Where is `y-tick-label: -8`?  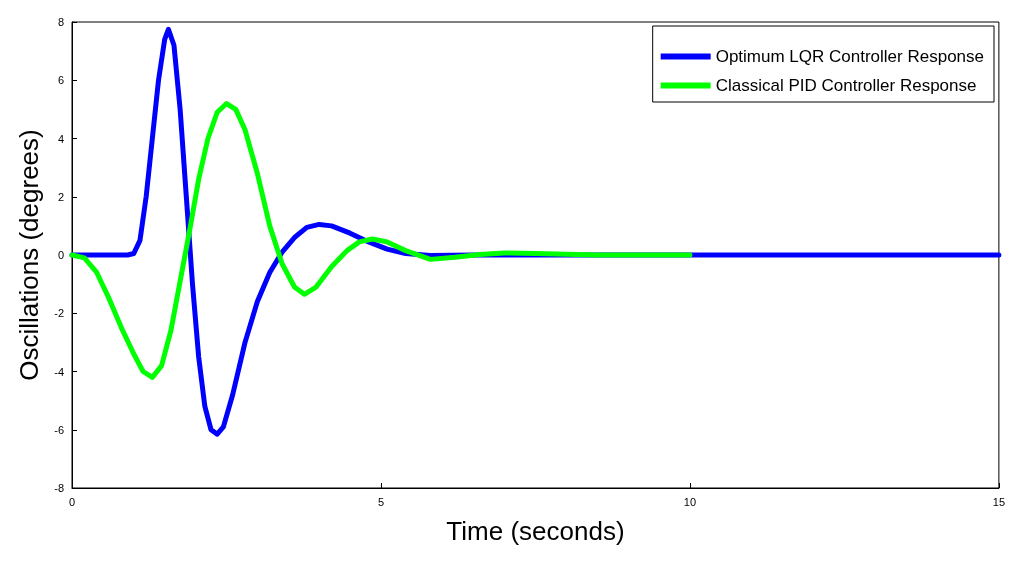 y-tick-label: -8 is located at coordinates (59, 488).